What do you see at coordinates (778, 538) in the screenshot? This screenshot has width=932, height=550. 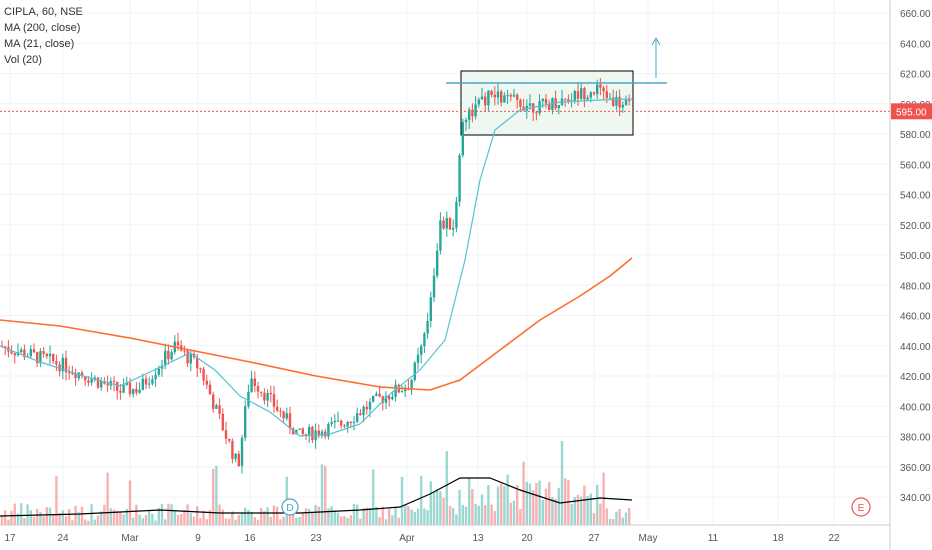 I see `time-tick-label: 18` at bounding box center [778, 538].